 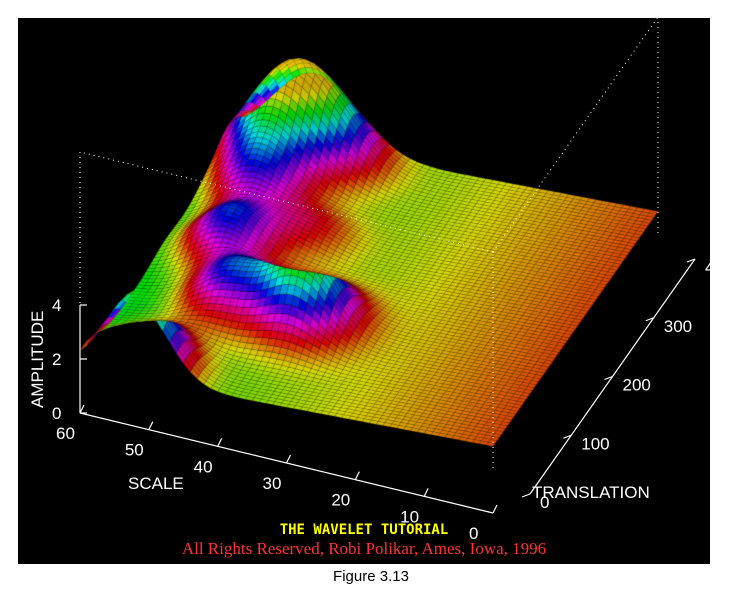 I want to click on y-tick-label: 0, so click(x=473, y=533).